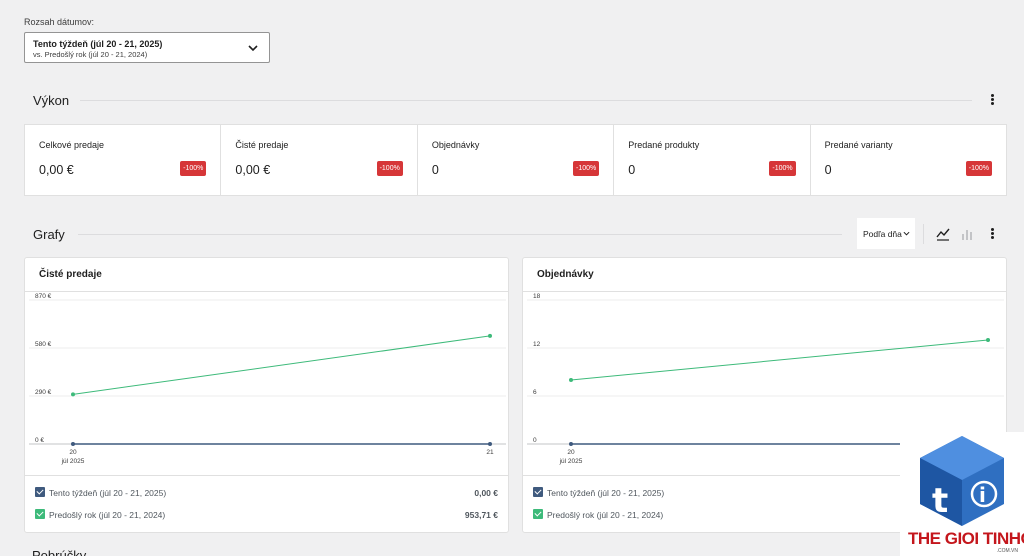 The width and height of the screenshot is (1024, 556). I want to click on legend-item-previous: Predošlý rok (júl 20 - 21, 2024), so click(764, 518).